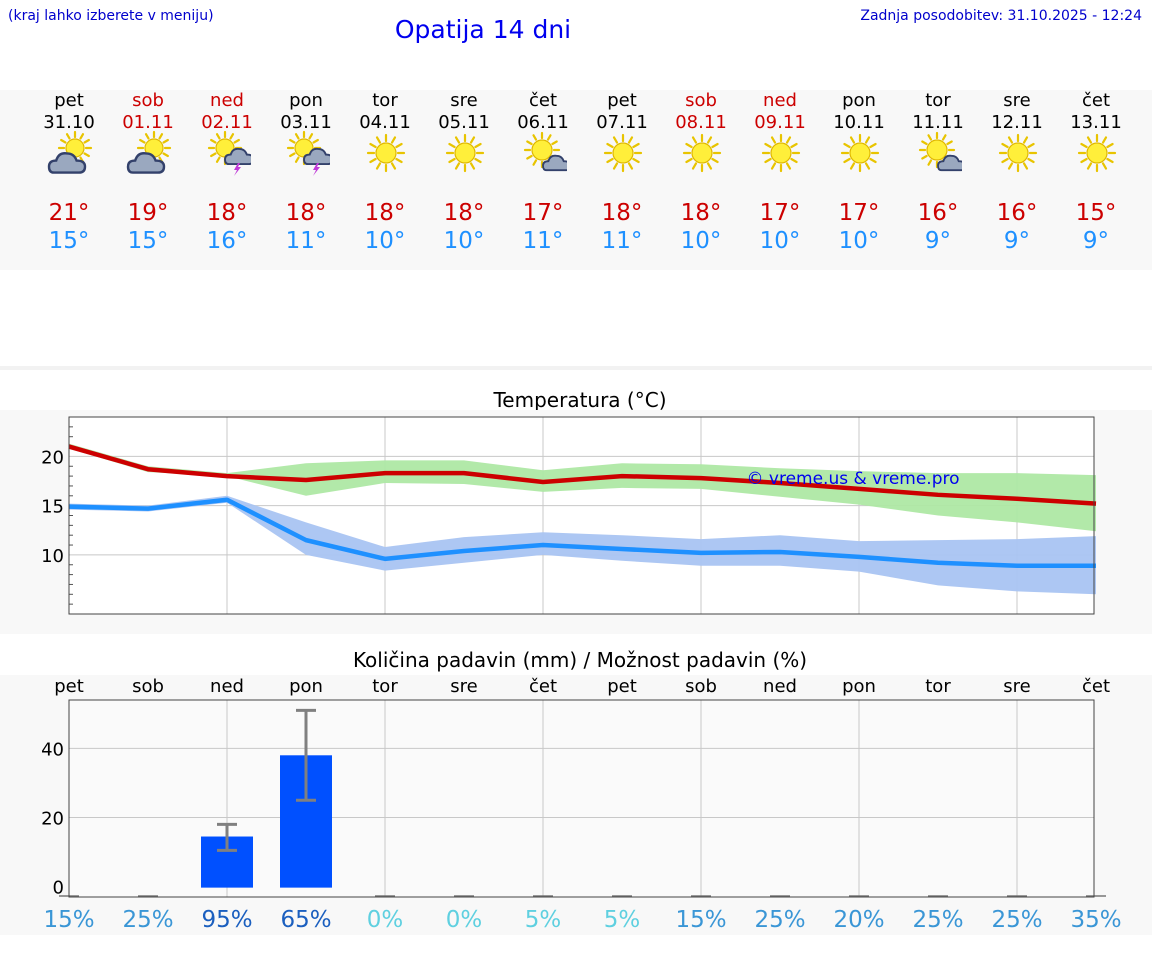 The height and width of the screenshot is (975, 1152). Describe the element at coordinates (306, 180) in the screenshot. I see `day-column: pon 03.11 18° 11°` at that location.